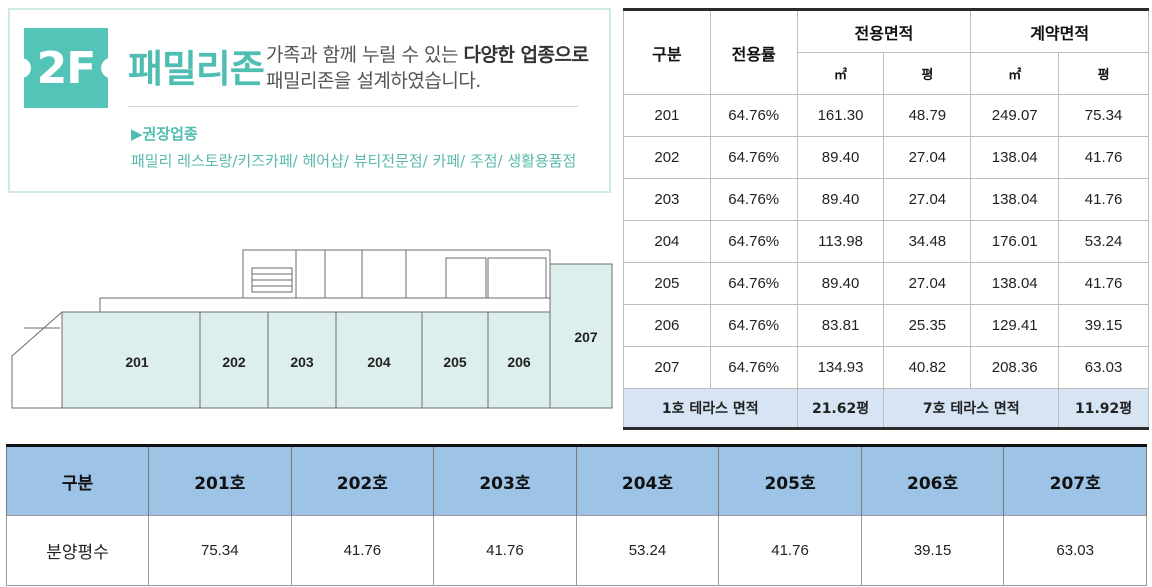 The image size is (1152, 587). Describe the element at coordinates (647, 480) in the screenshot. I see `sale-col-unit: 204호` at that location.